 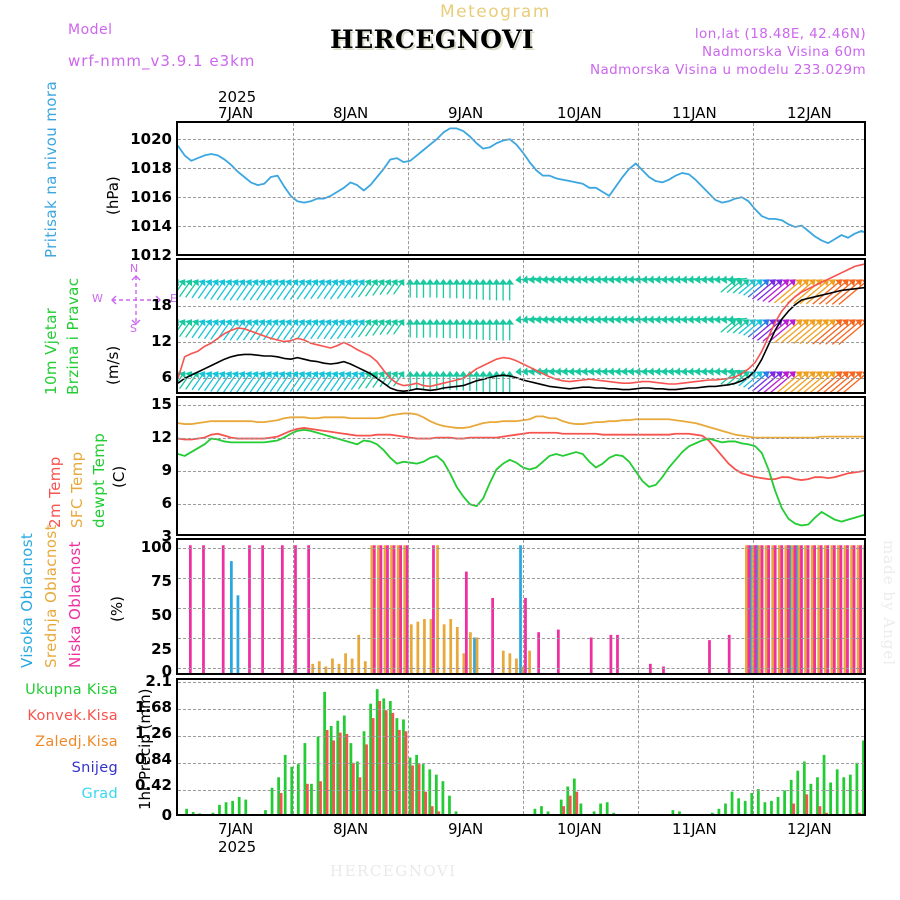 I want to click on chart-cloud-cover, so click(x=521, y=606).